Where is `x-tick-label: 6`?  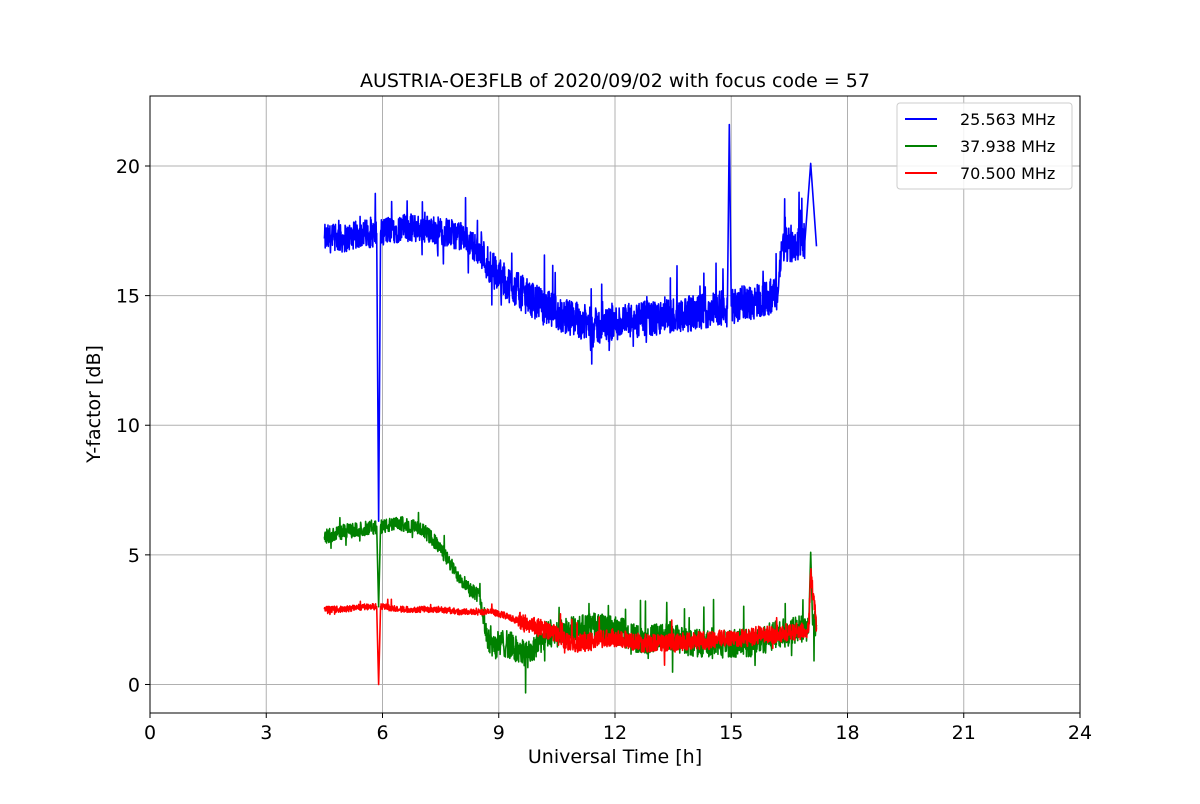
x-tick-label: 6 is located at coordinates (382, 733).